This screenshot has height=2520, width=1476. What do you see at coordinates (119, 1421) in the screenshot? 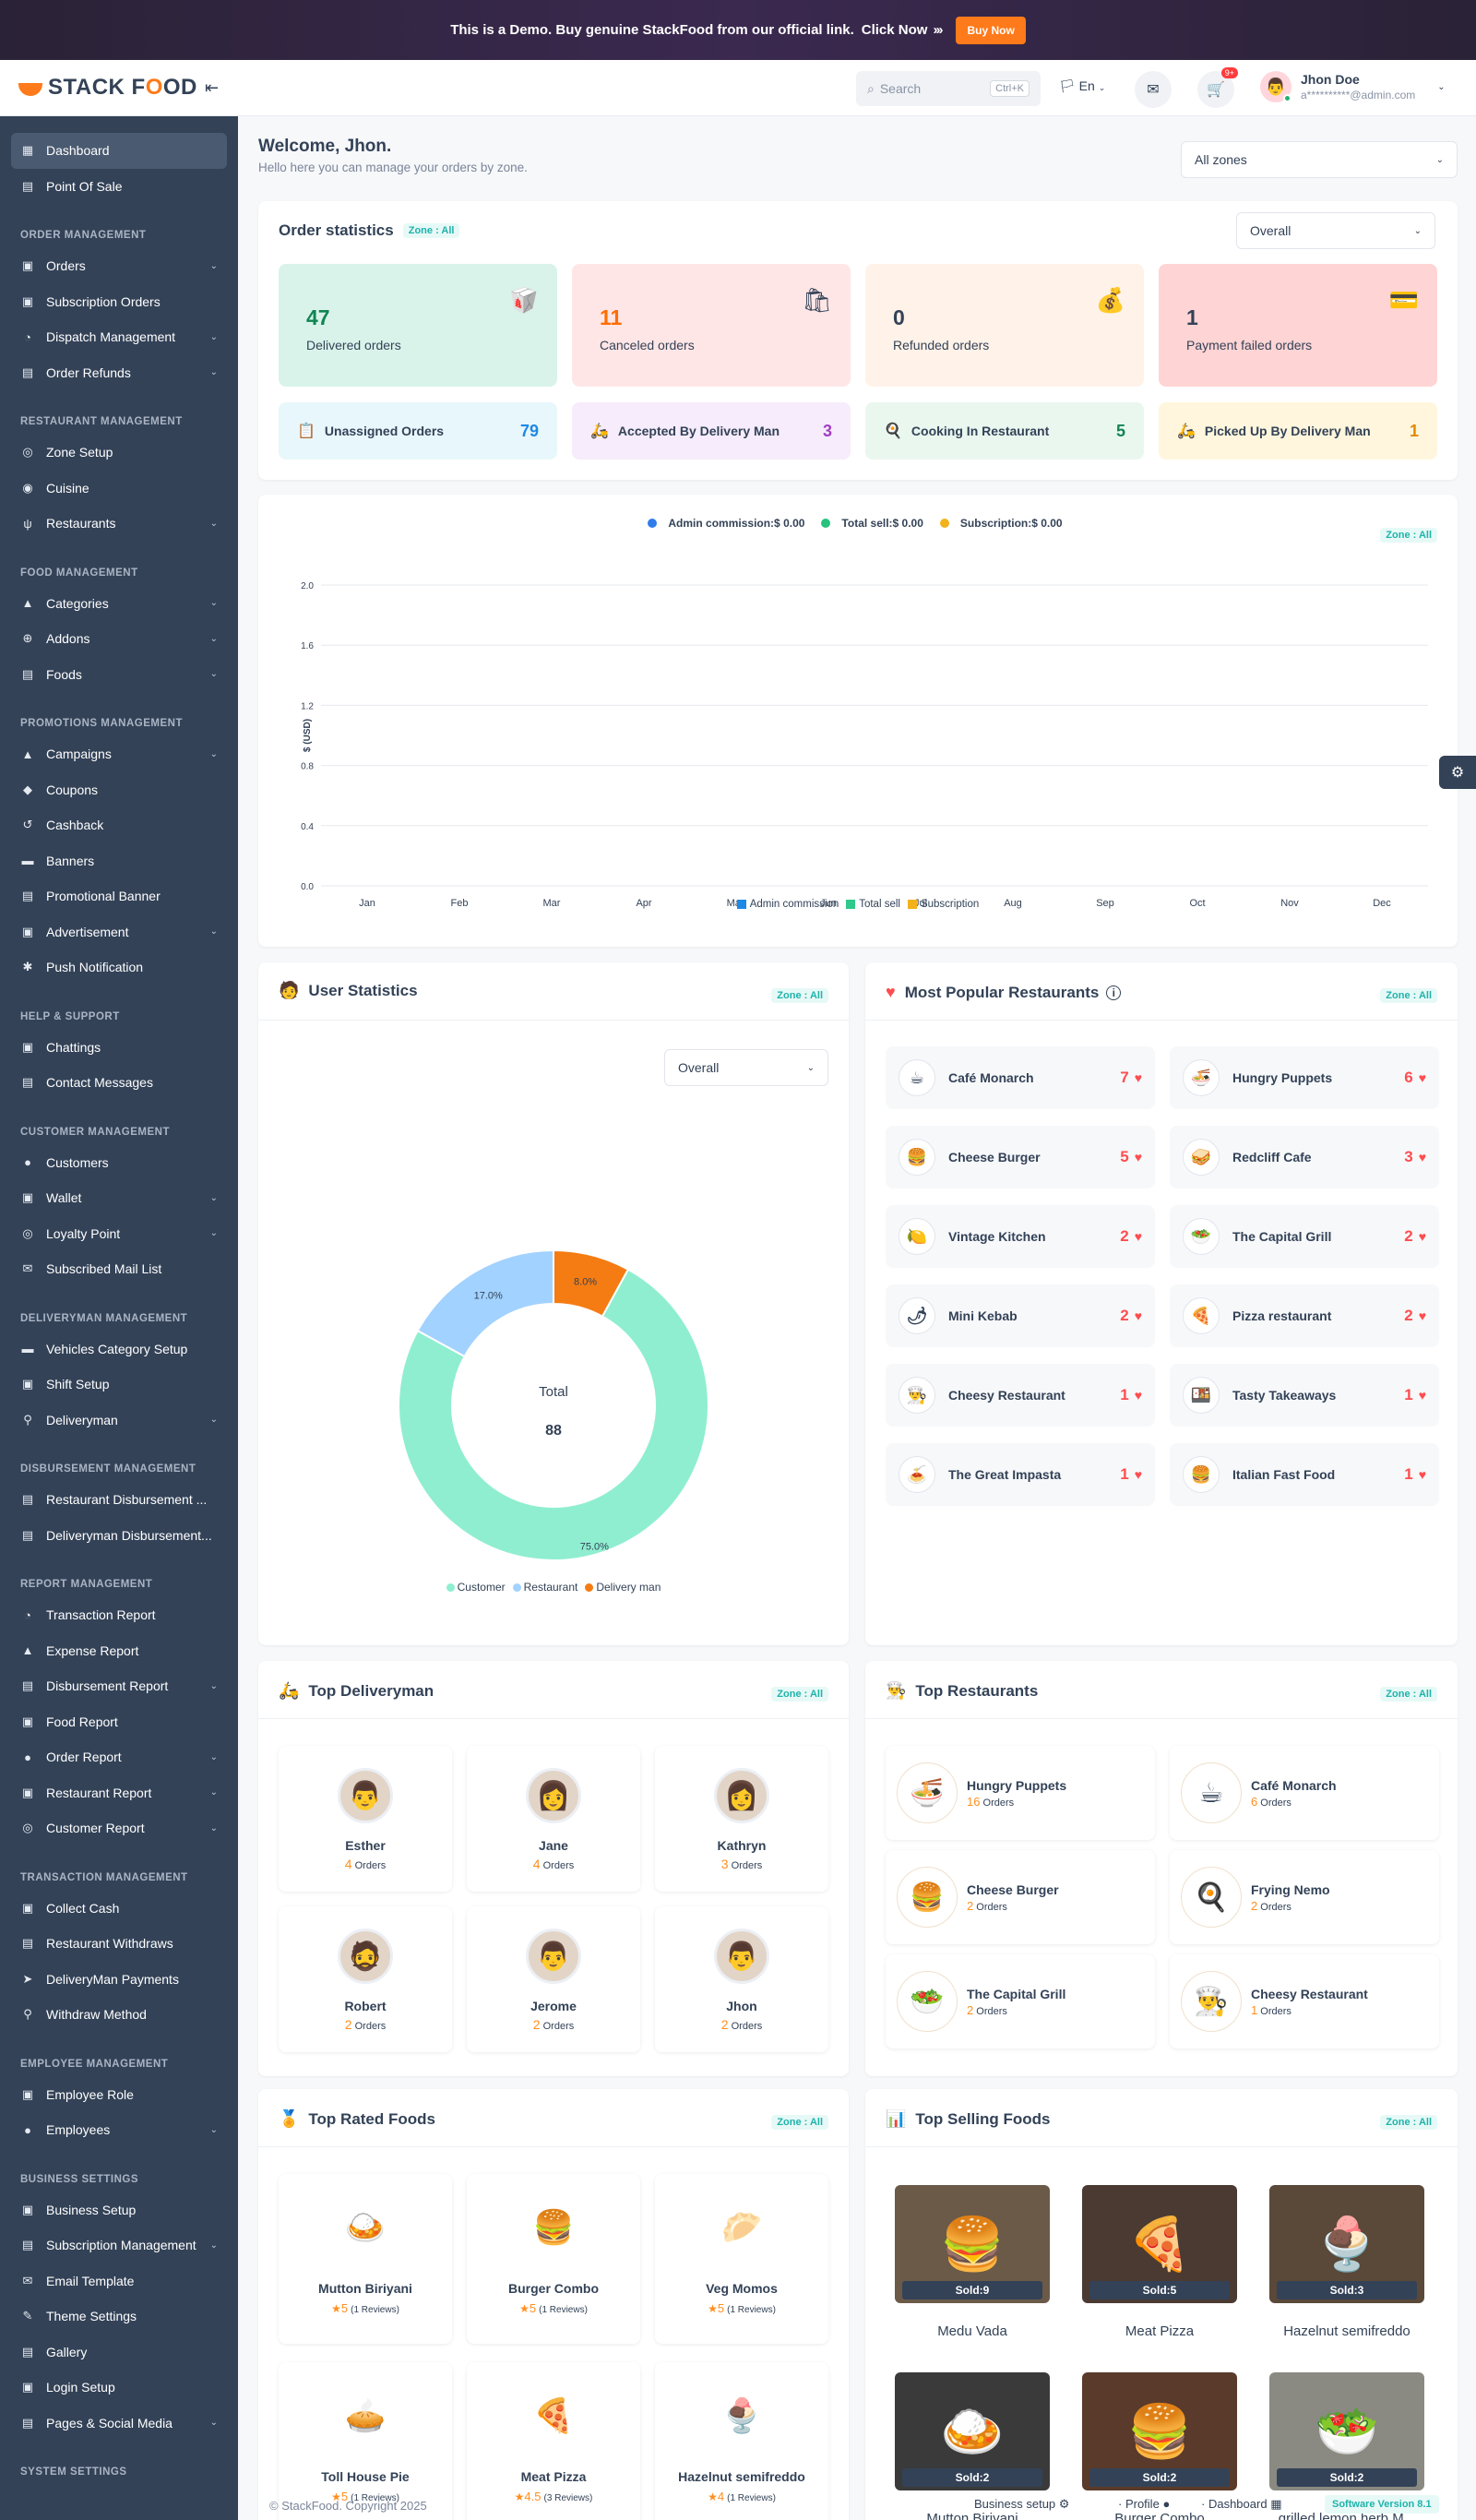
I see `sidebar-item-deliveryman: ⚲ Deliveryman ⌄` at bounding box center [119, 1421].